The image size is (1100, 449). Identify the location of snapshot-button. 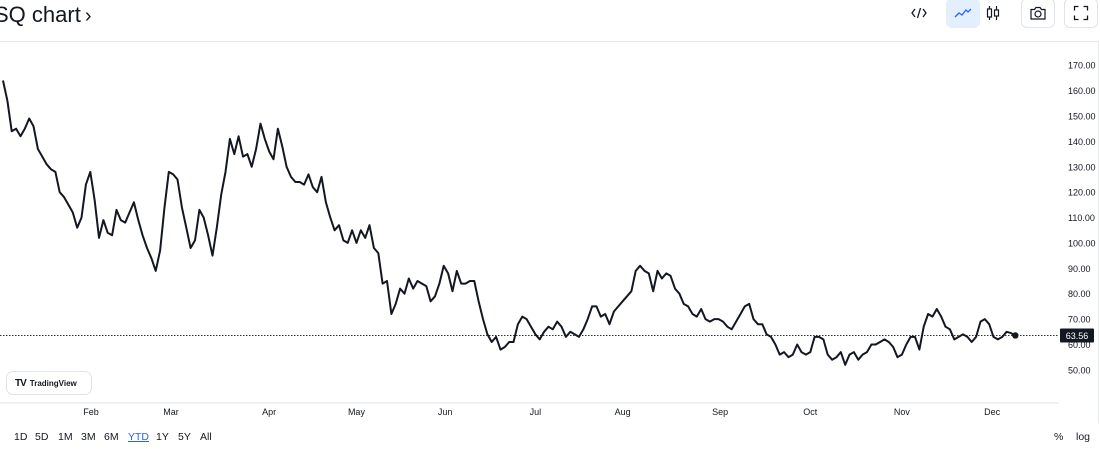
(1038, 14).